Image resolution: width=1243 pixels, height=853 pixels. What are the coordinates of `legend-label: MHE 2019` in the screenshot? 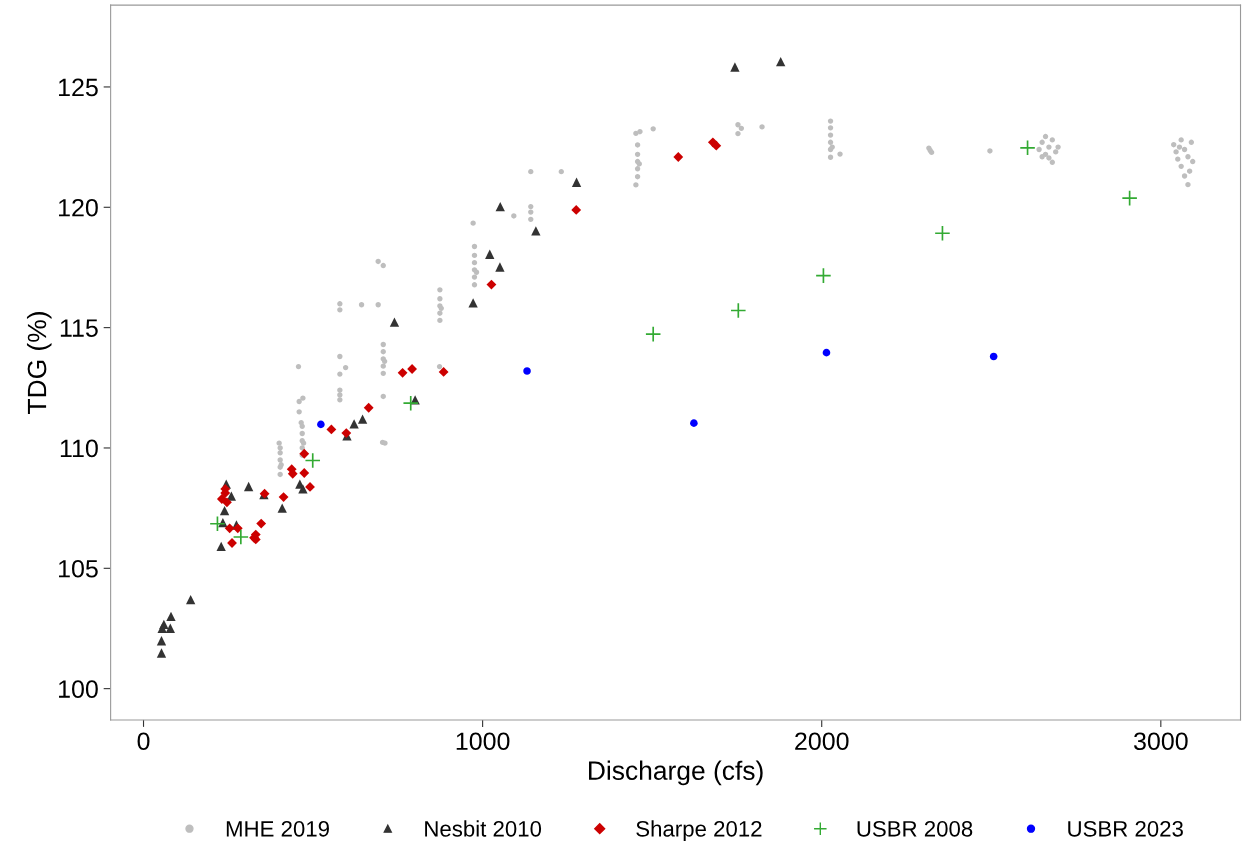 It's located at (277, 828).